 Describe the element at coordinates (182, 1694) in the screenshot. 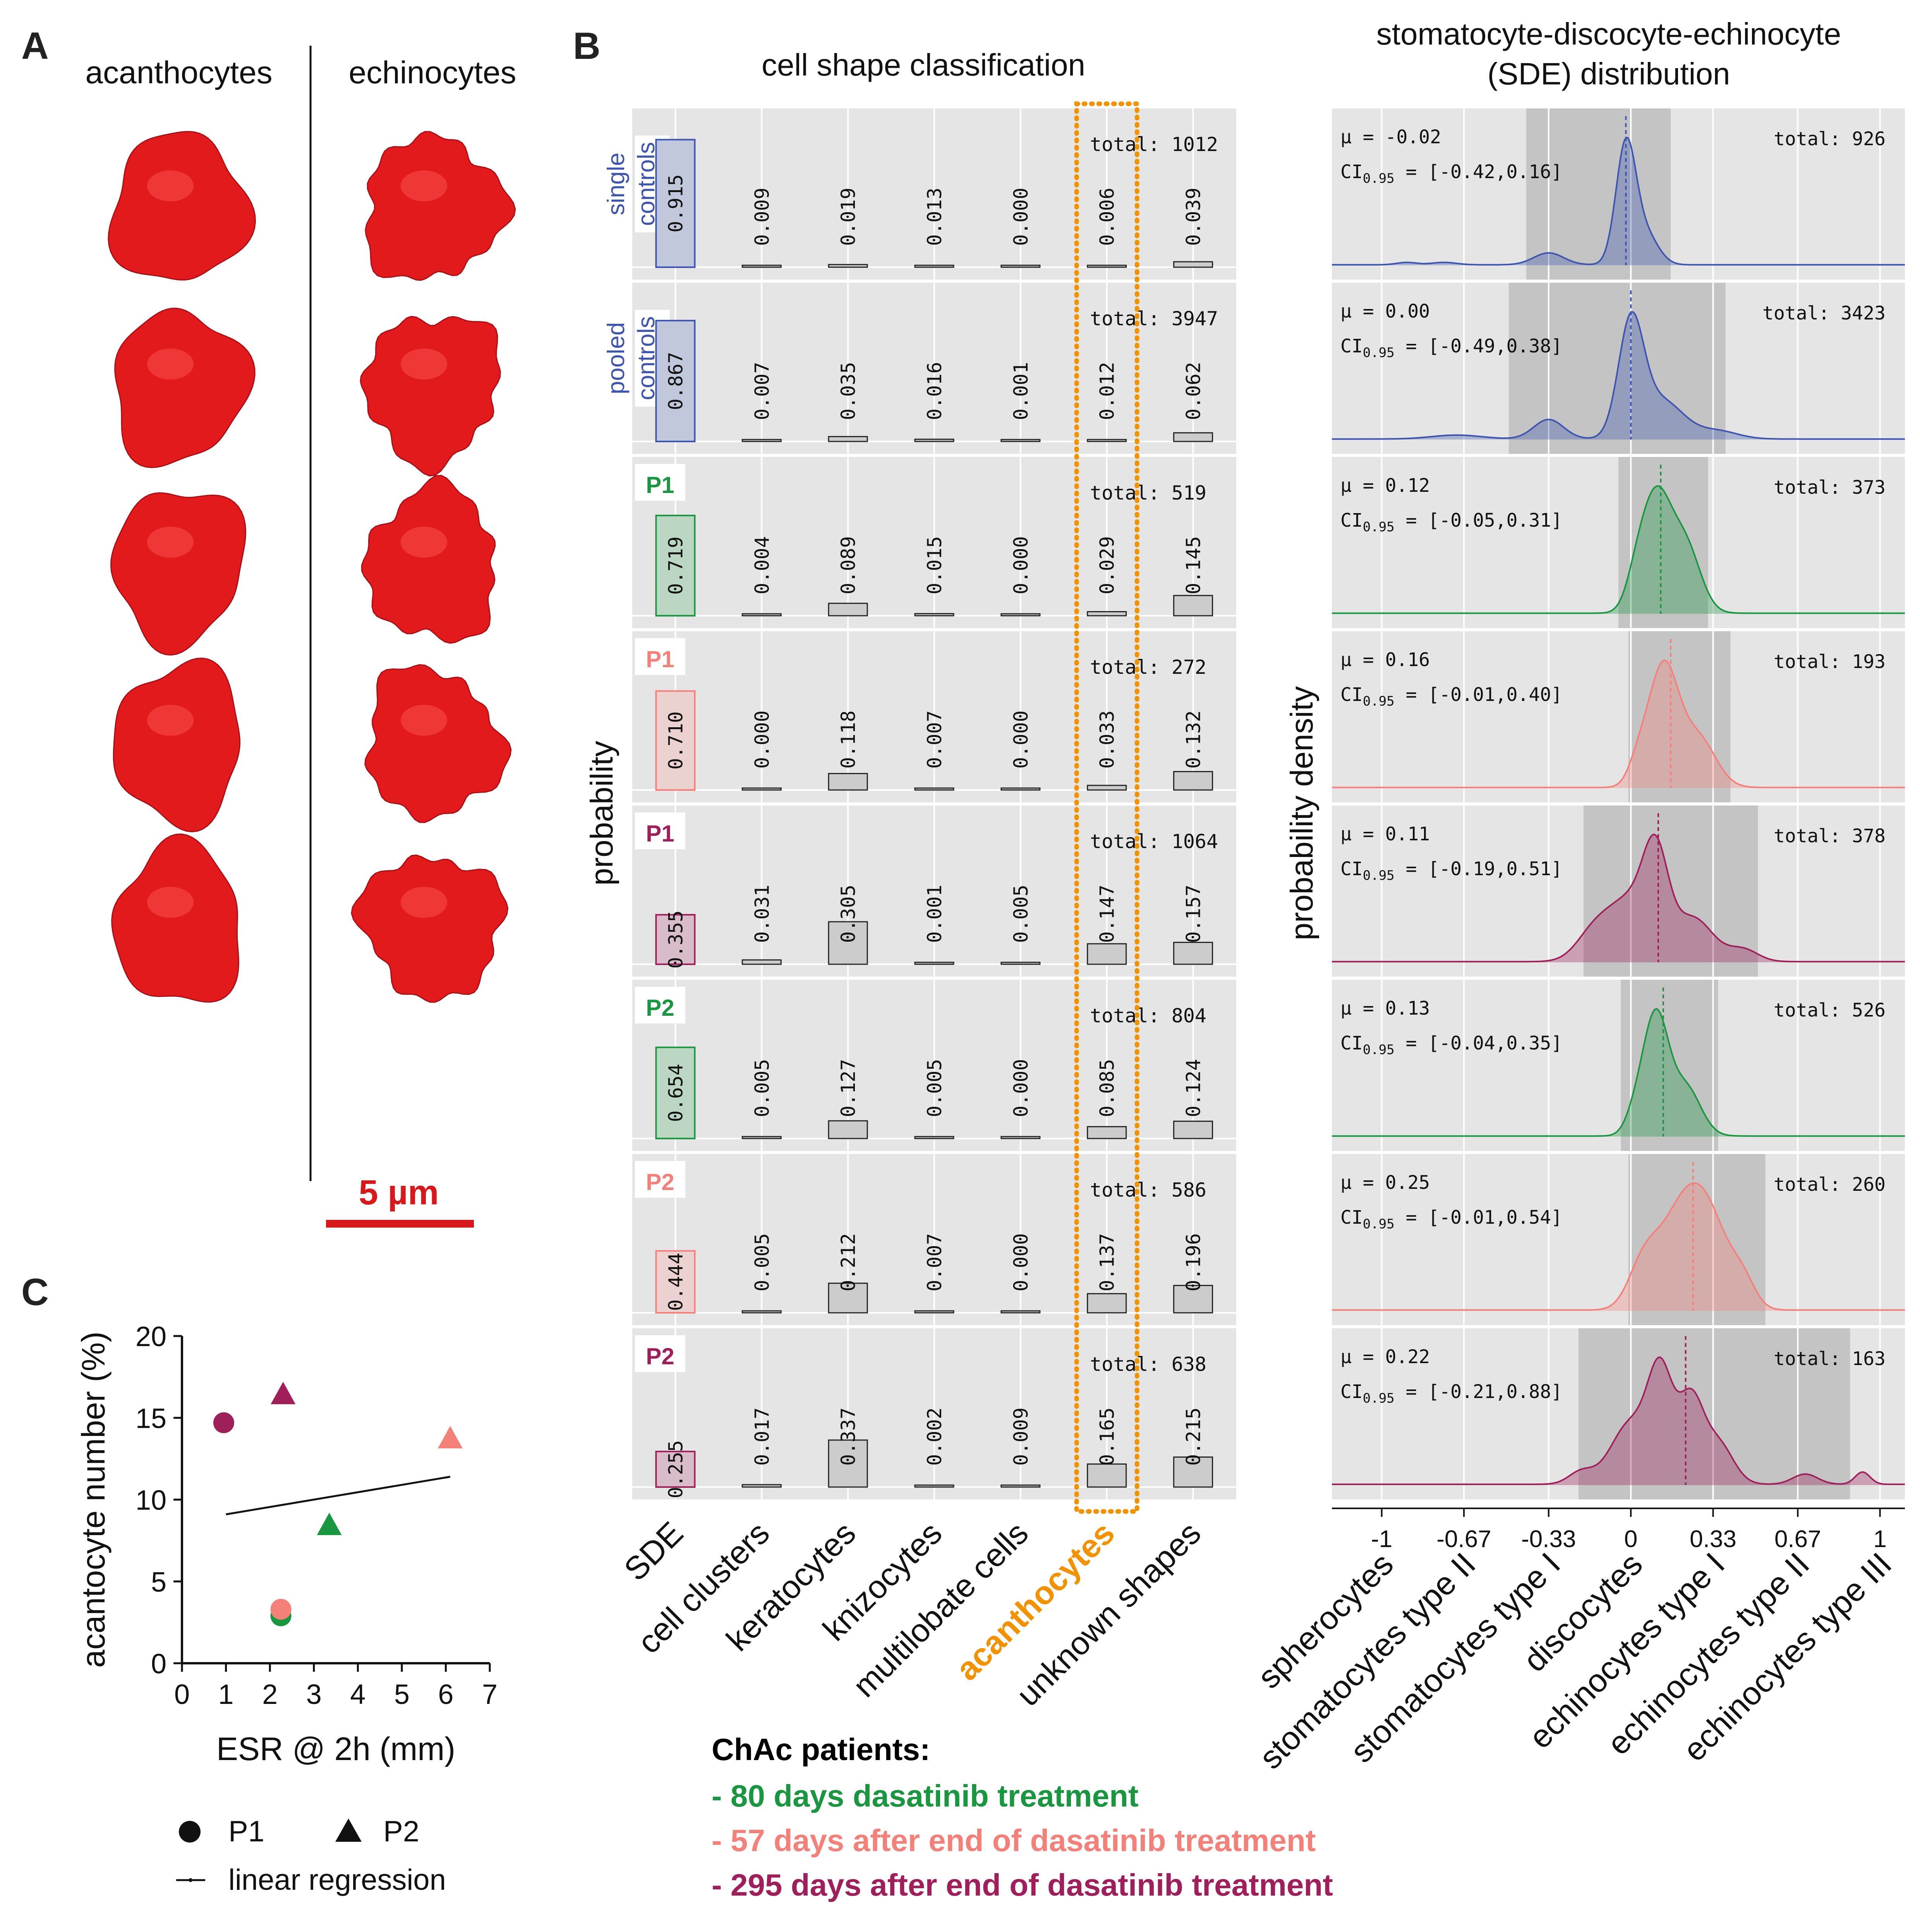

I see `x-tick-label: 0` at that location.